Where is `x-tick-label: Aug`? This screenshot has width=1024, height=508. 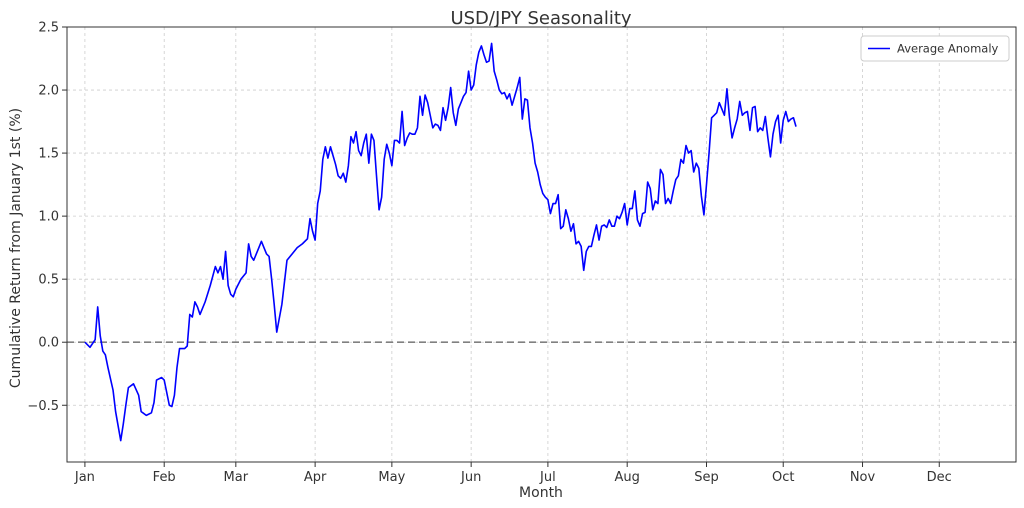
x-tick-label: Aug is located at coordinates (626, 477).